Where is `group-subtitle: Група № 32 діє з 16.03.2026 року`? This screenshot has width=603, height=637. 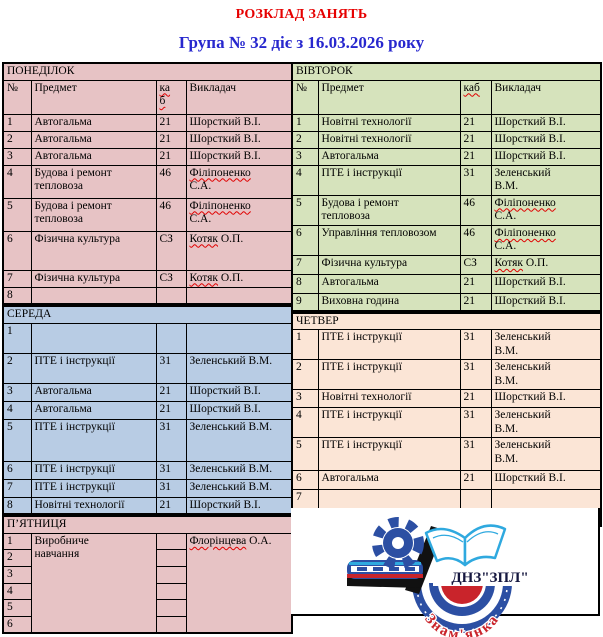 group-subtitle: Група № 32 діє з 16.03.2026 року is located at coordinates (301, 42).